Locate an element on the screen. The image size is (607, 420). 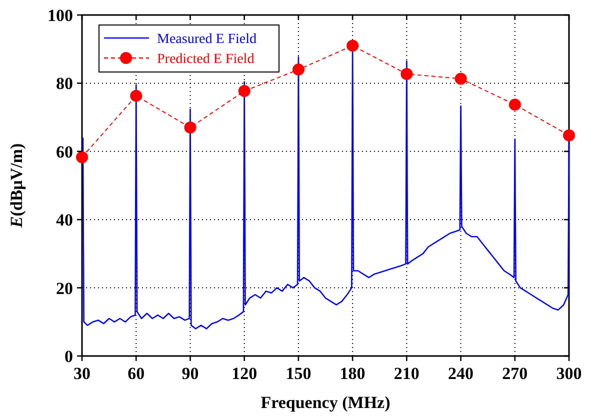
x-tick-label: 60 is located at coordinates (136, 373).